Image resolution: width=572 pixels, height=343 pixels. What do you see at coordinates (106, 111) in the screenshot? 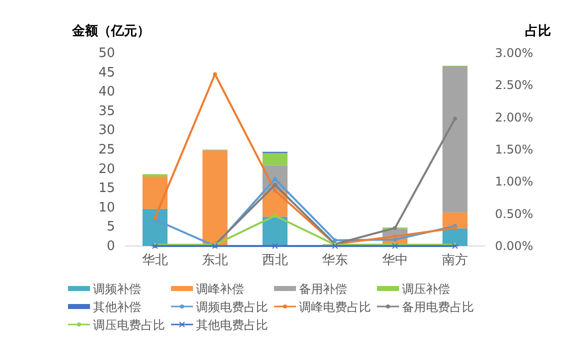
I see `y-tick-label: 35` at bounding box center [106, 111].